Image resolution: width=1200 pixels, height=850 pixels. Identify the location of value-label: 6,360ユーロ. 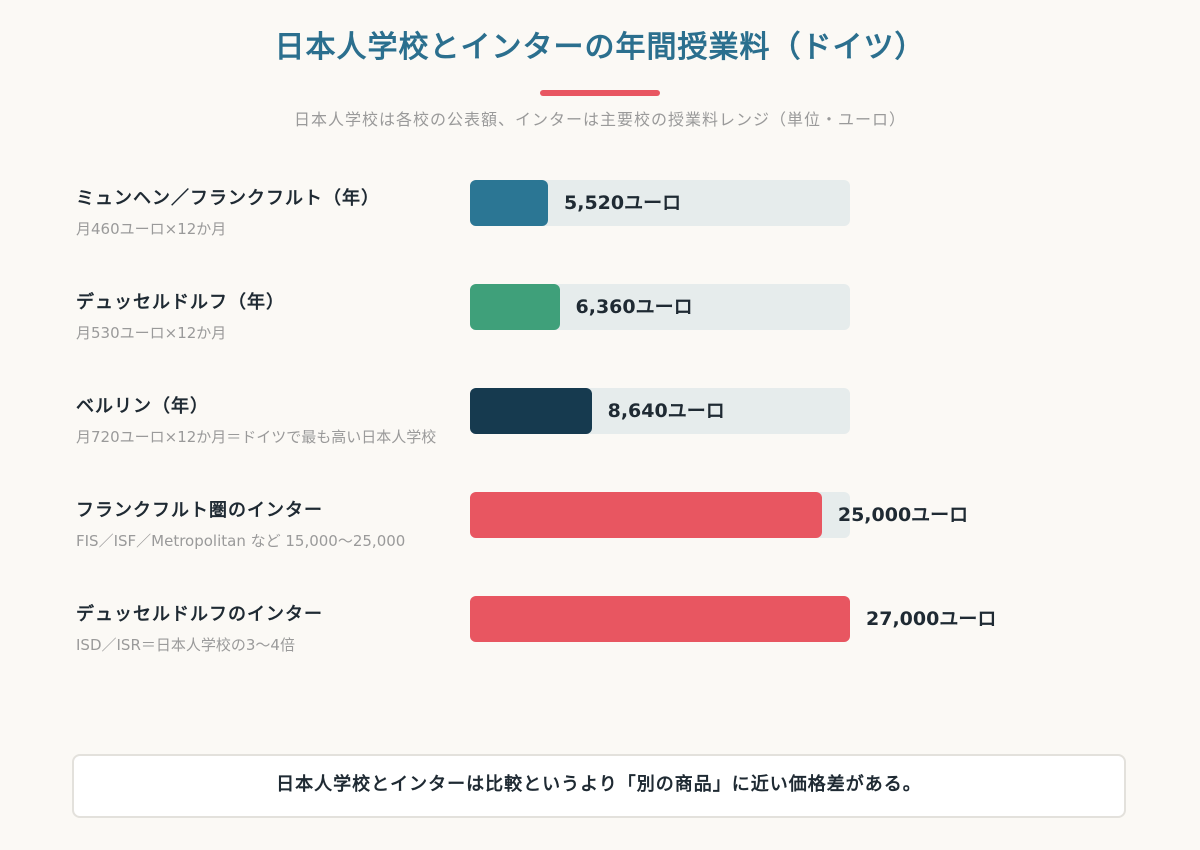
(634, 307).